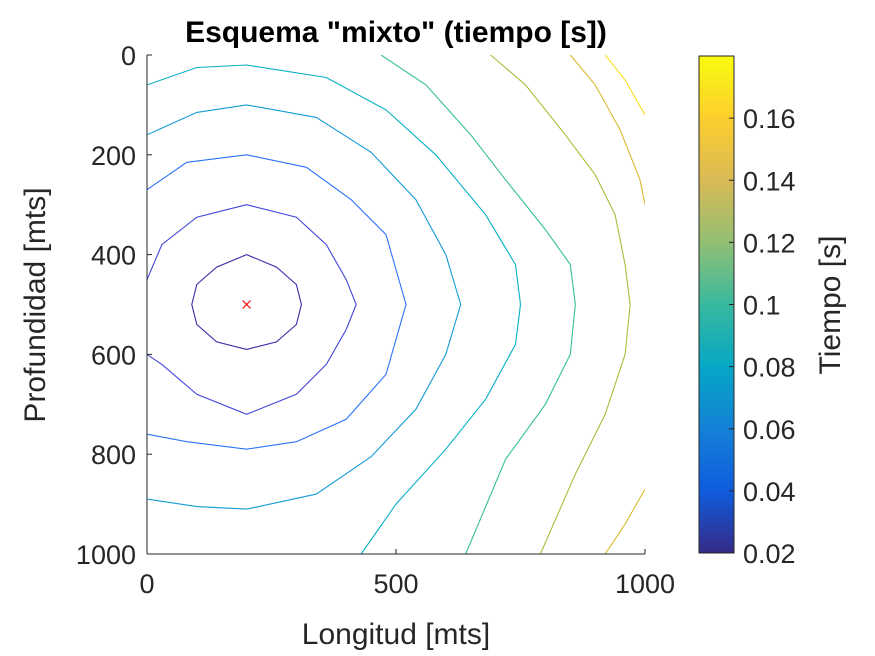  What do you see at coordinates (830, 305) in the screenshot?
I see `colorbar-label: Tiempo [s]` at bounding box center [830, 305].